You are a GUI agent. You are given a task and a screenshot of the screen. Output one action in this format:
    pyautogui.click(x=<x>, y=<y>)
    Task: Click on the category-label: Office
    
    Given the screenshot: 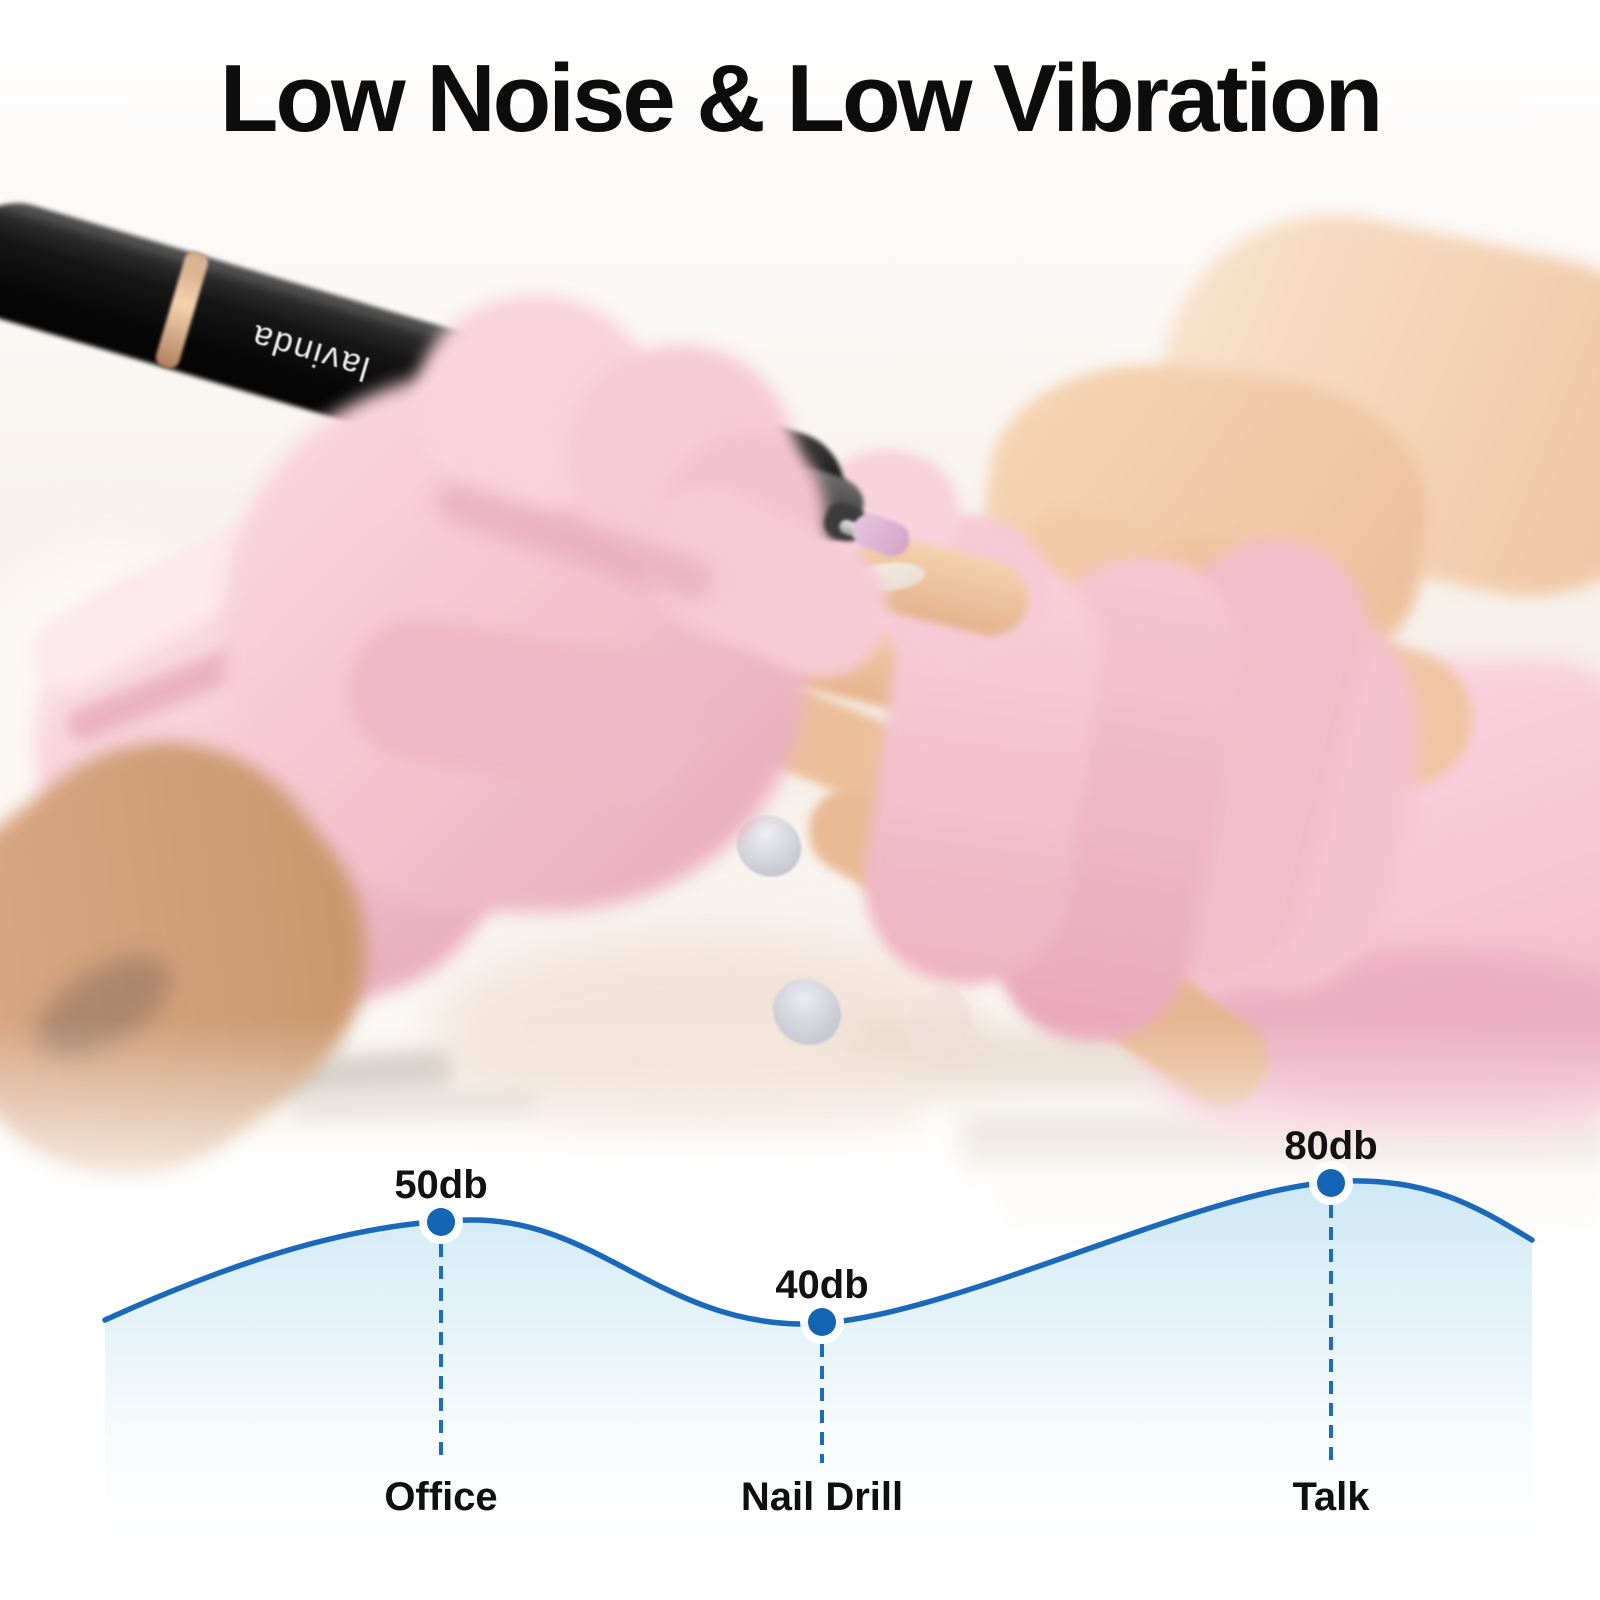 What is the action you would take?
    pyautogui.click(x=440, y=1497)
    